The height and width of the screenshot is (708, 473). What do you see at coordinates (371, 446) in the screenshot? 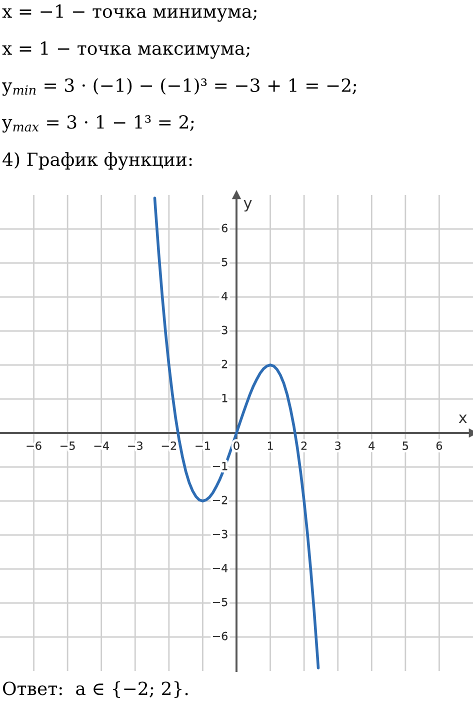
I see `x-tick-label: 4` at bounding box center [371, 446].